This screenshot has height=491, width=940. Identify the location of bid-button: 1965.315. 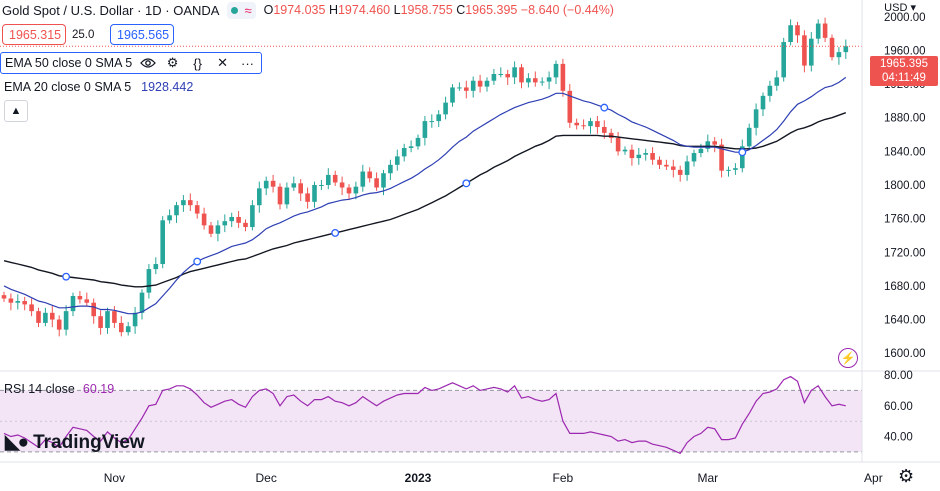
(34, 34).